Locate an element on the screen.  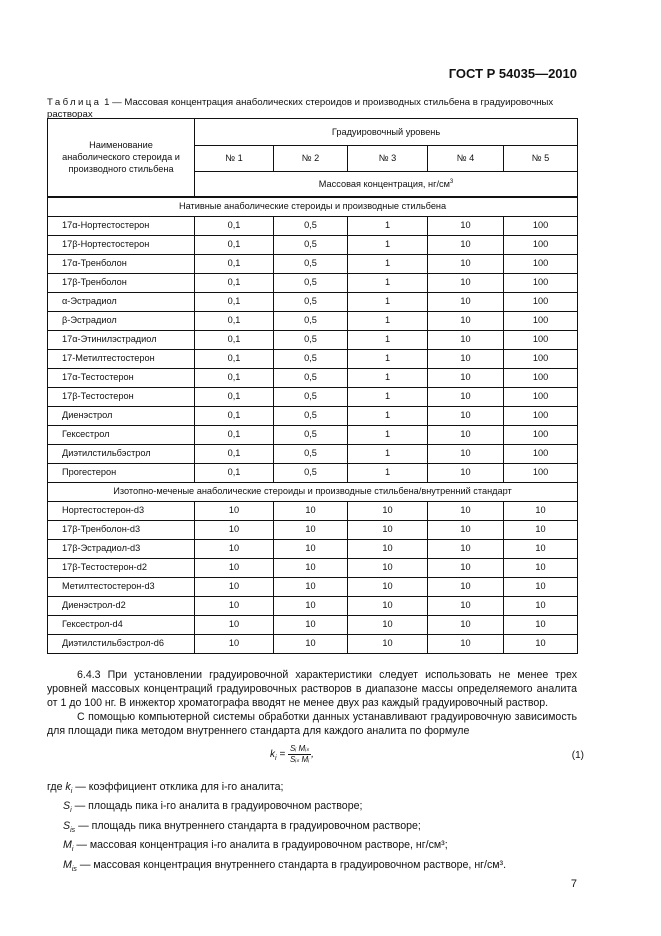
compound-name: 17β-Нортестостерон is located at coordinates (121, 244).